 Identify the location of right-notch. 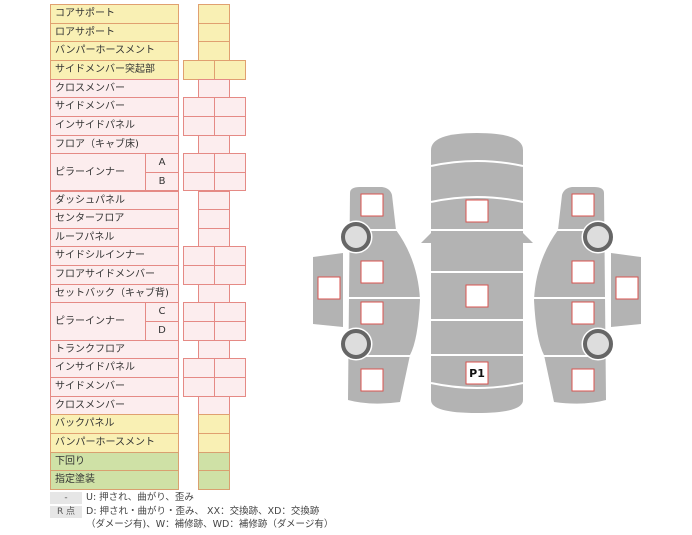
(528, 238).